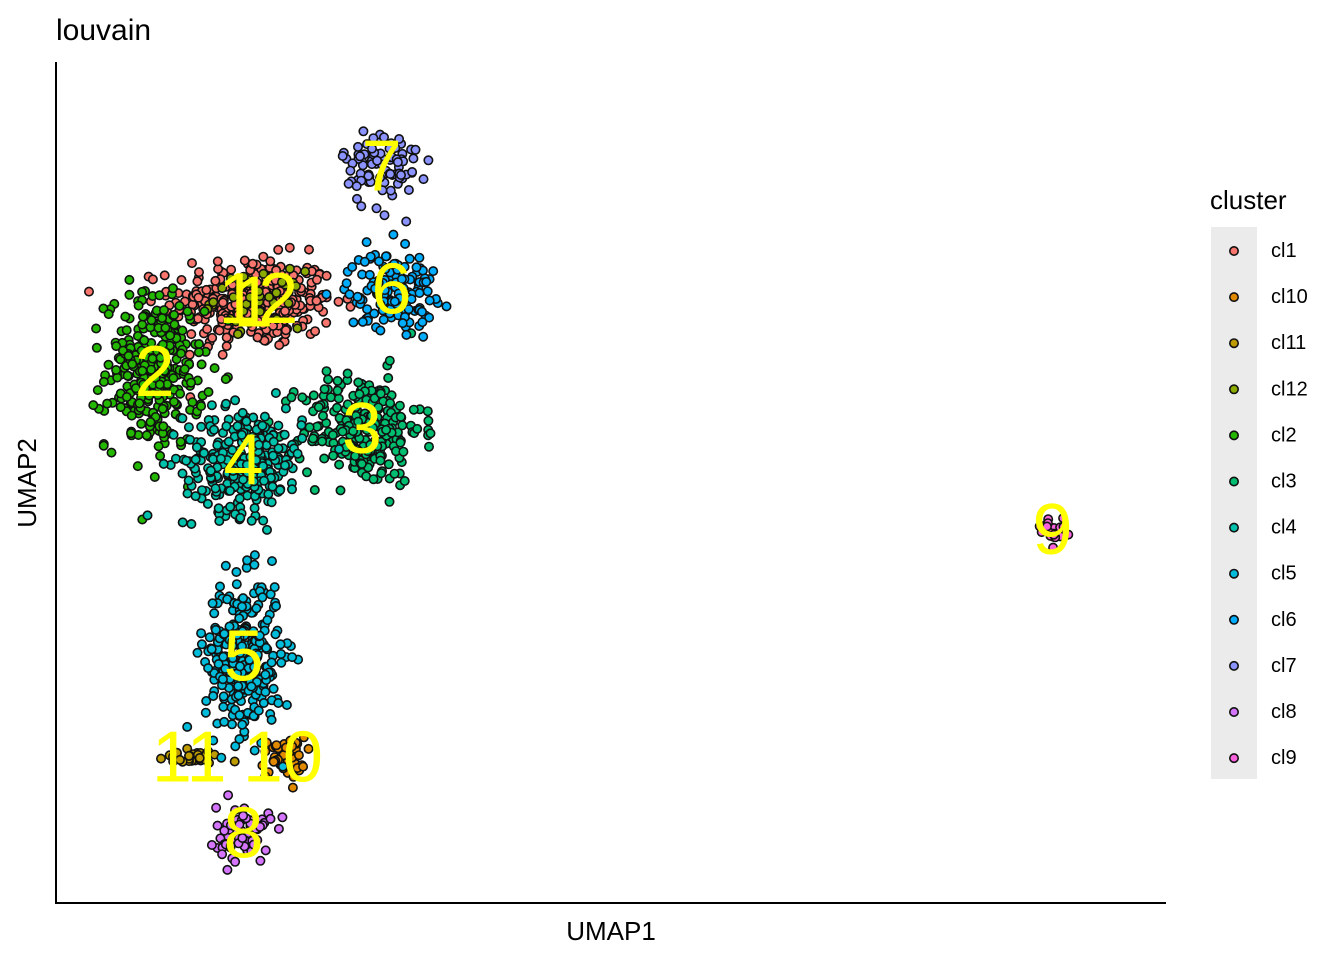  I want to click on plot-title: louvain, so click(103, 30).